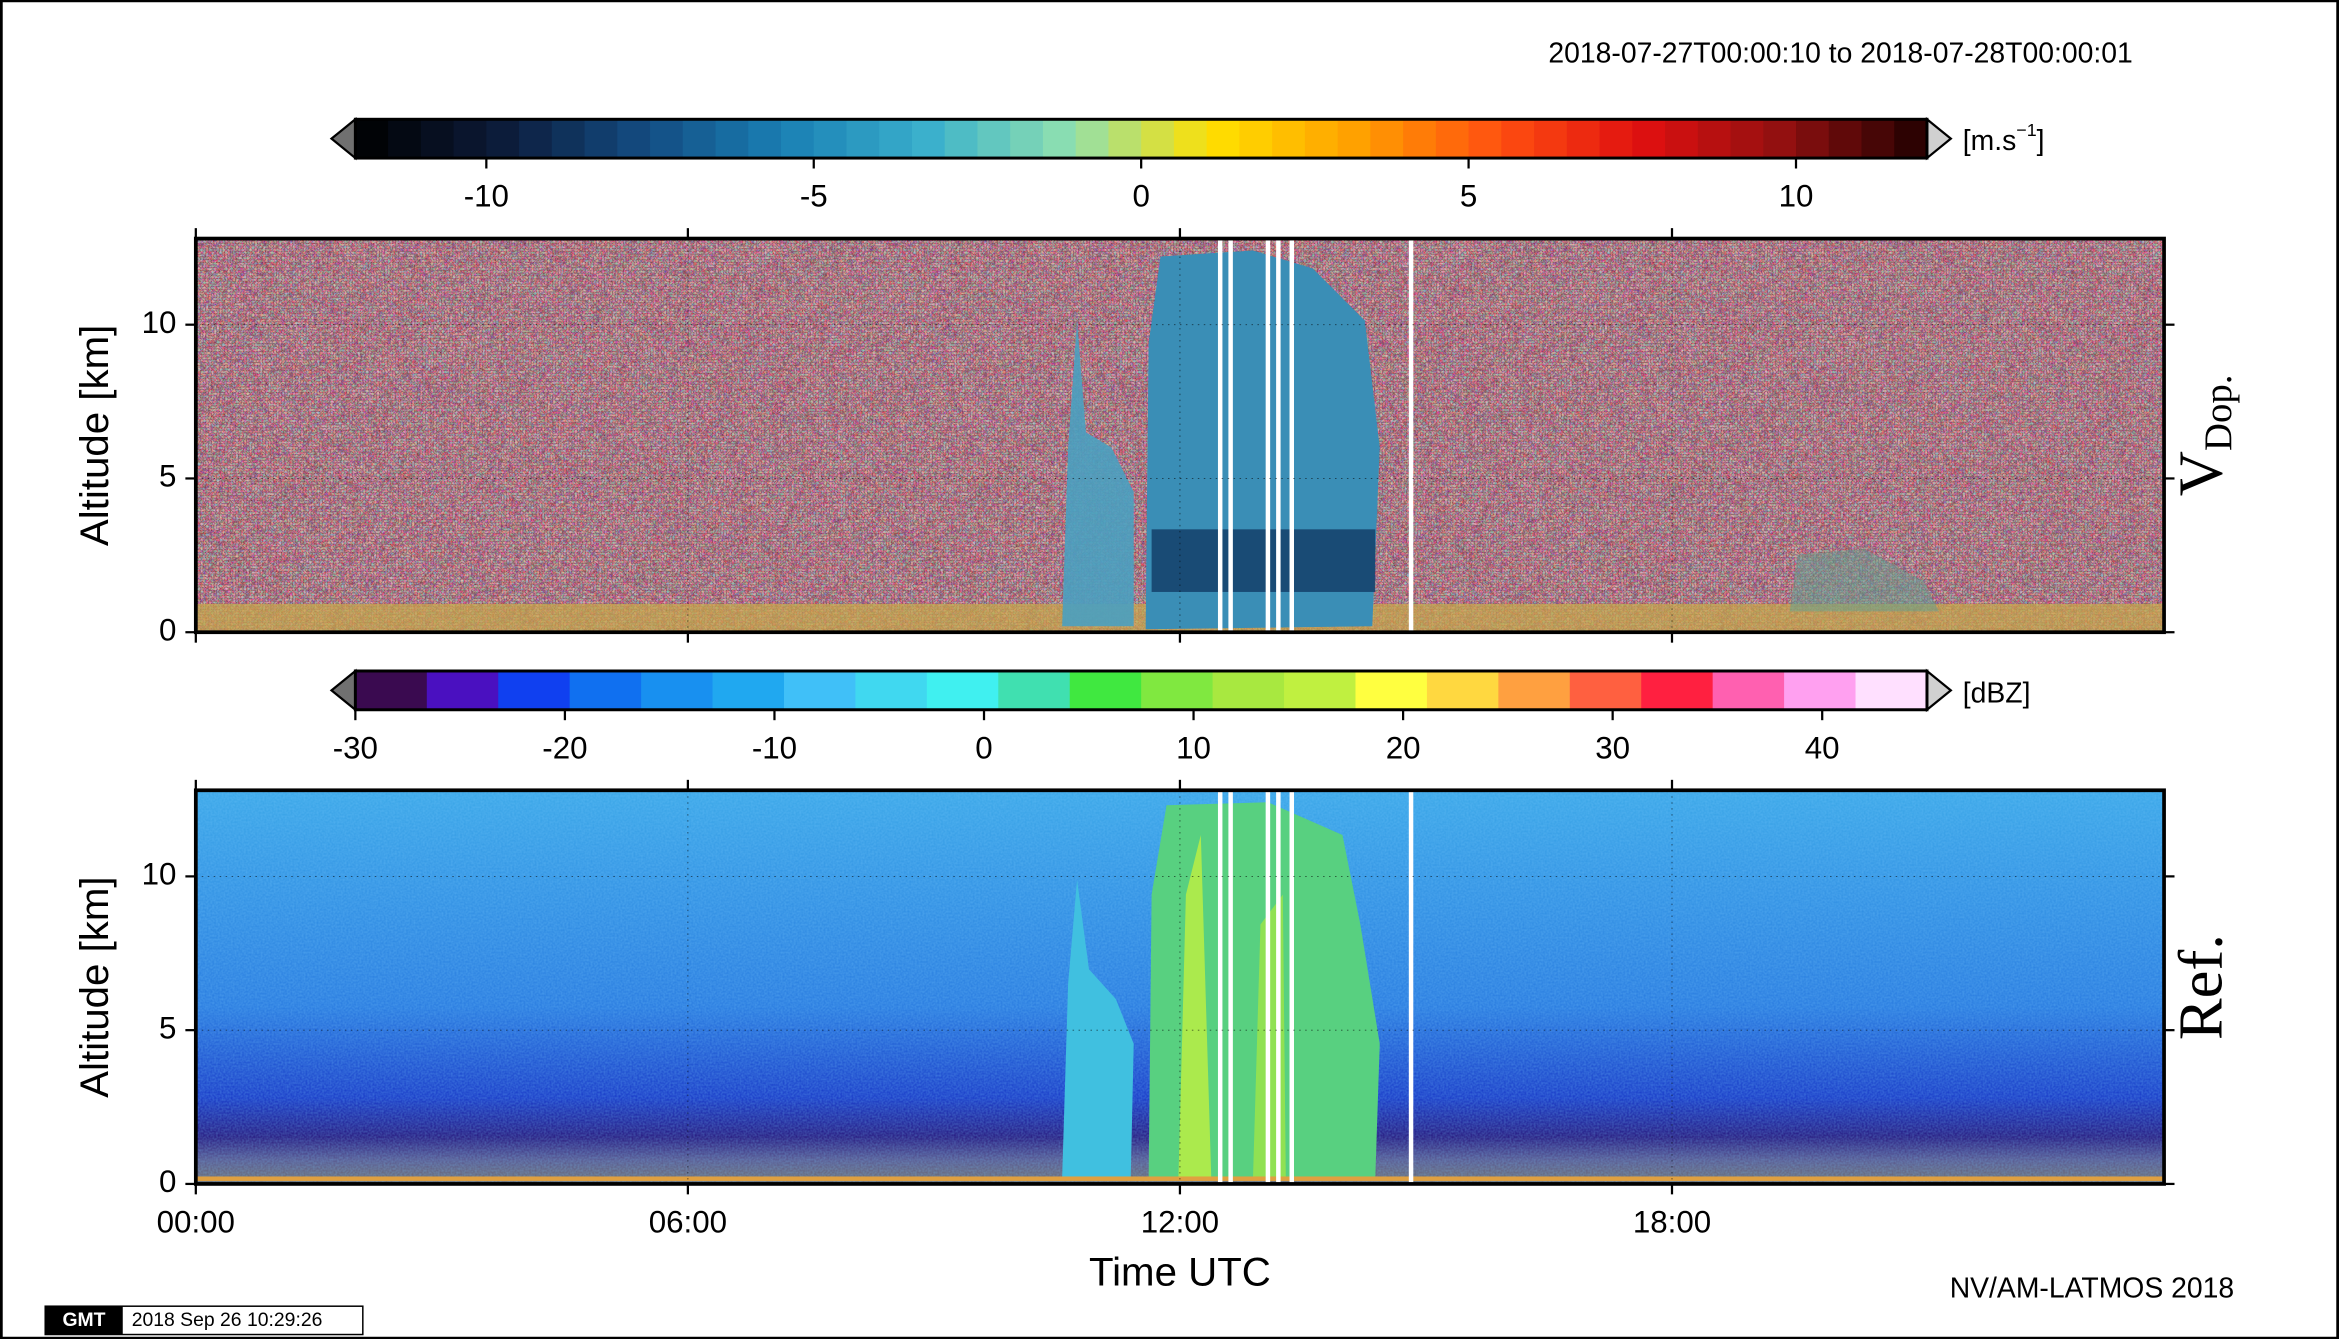  What do you see at coordinates (355, 747) in the screenshot?
I see `colorbar-tick-label: -30` at bounding box center [355, 747].